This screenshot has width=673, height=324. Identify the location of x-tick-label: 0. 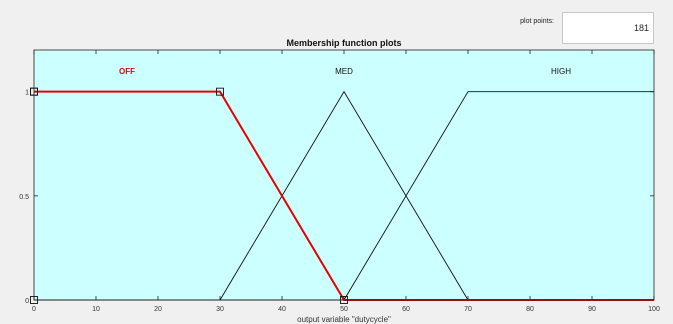
(34, 309).